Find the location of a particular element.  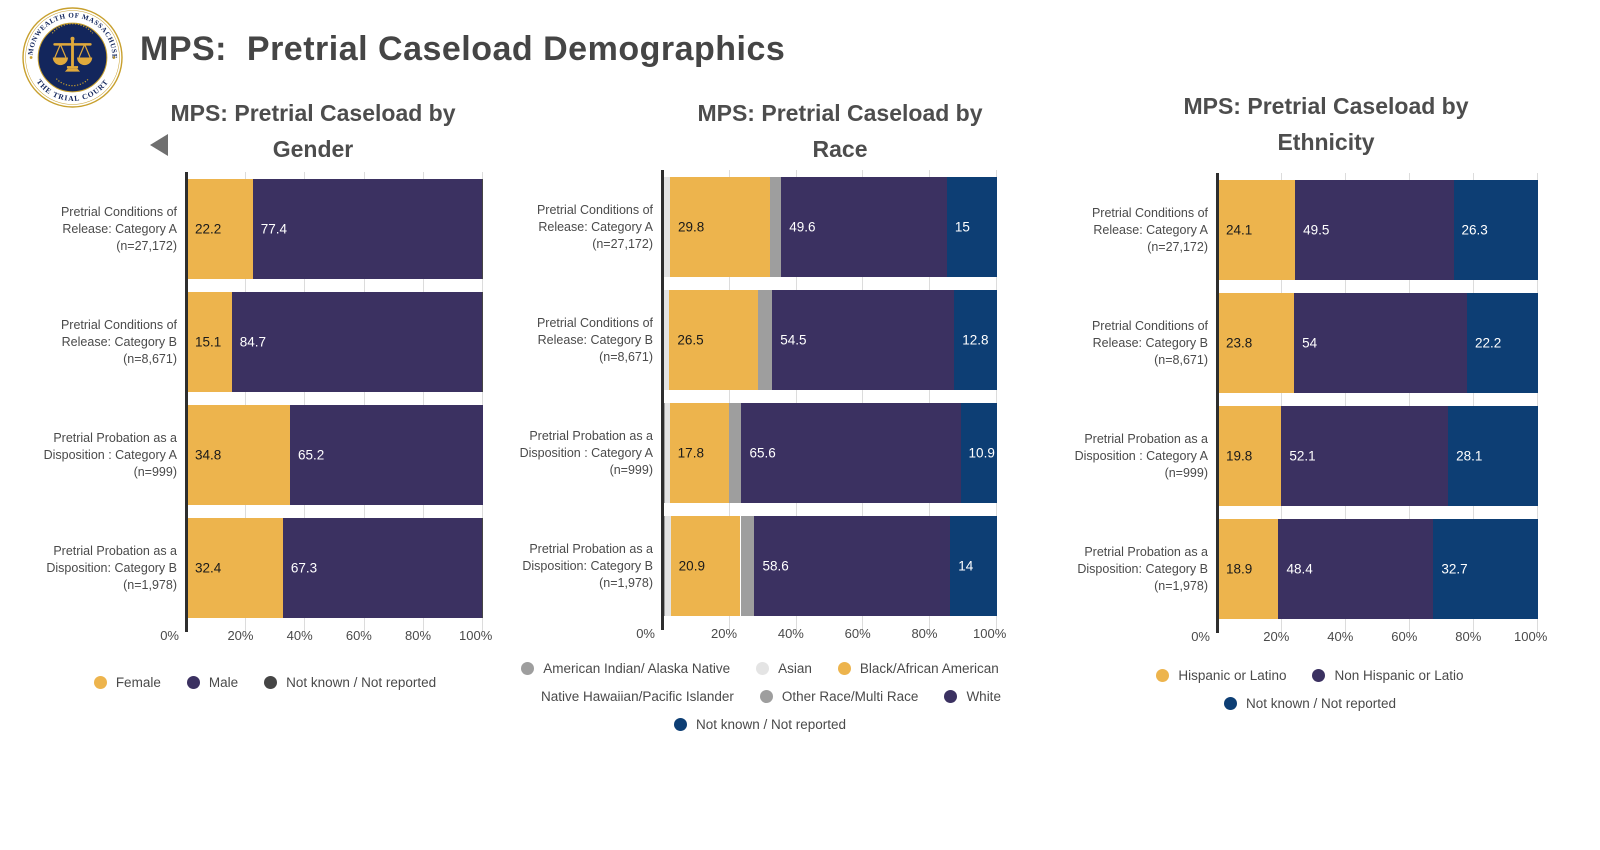

x-tick-label: 0% is located at coordinates (169, 635).